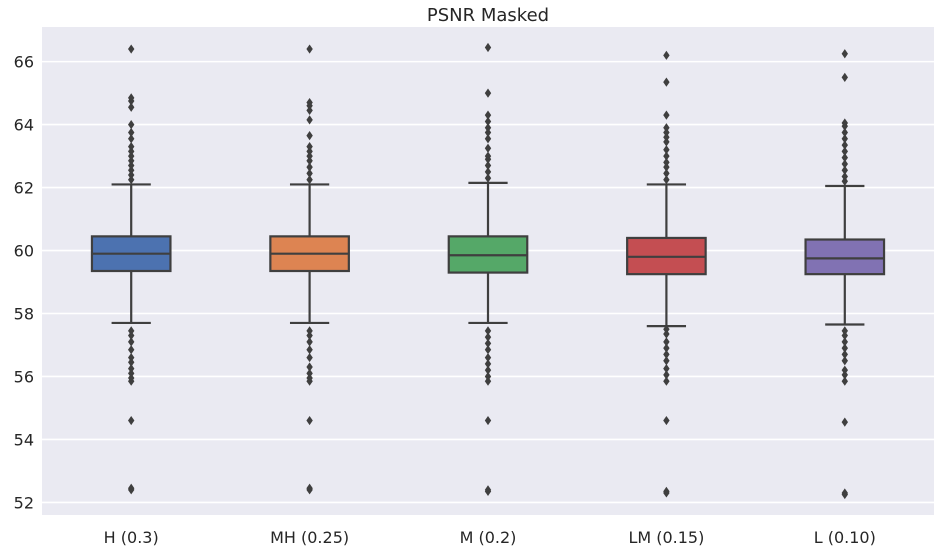 The image size is (940, 554). I want to click on y-tick-label: 52, so click(24, 502).